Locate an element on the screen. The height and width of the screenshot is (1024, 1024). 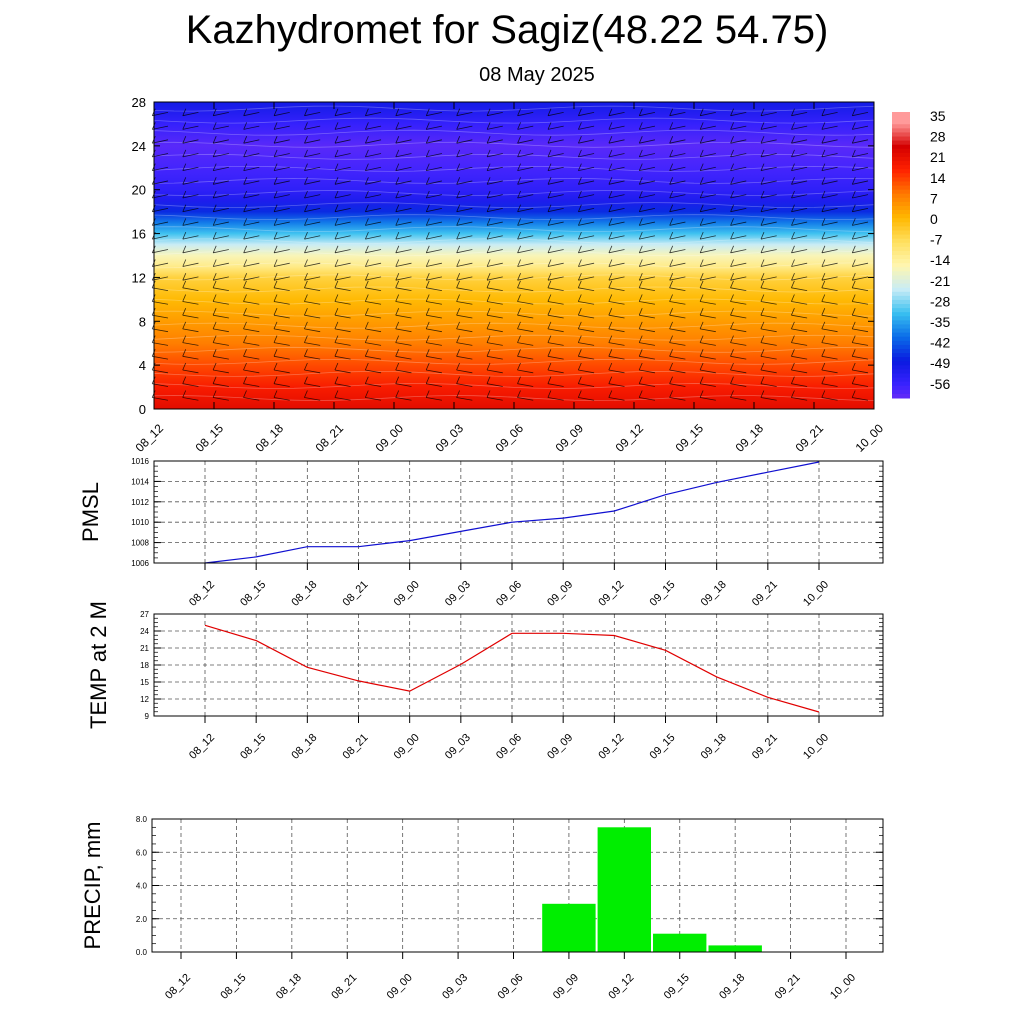
contour-line is located at coordinates (514, 241).